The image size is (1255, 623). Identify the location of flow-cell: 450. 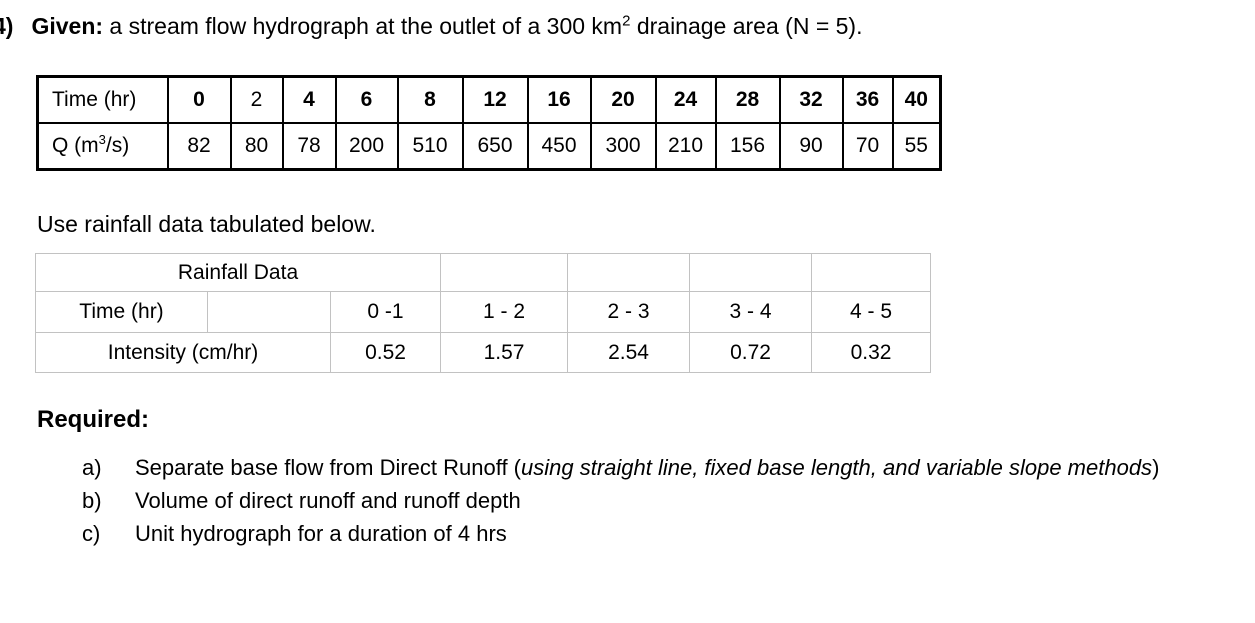
(559, 146).